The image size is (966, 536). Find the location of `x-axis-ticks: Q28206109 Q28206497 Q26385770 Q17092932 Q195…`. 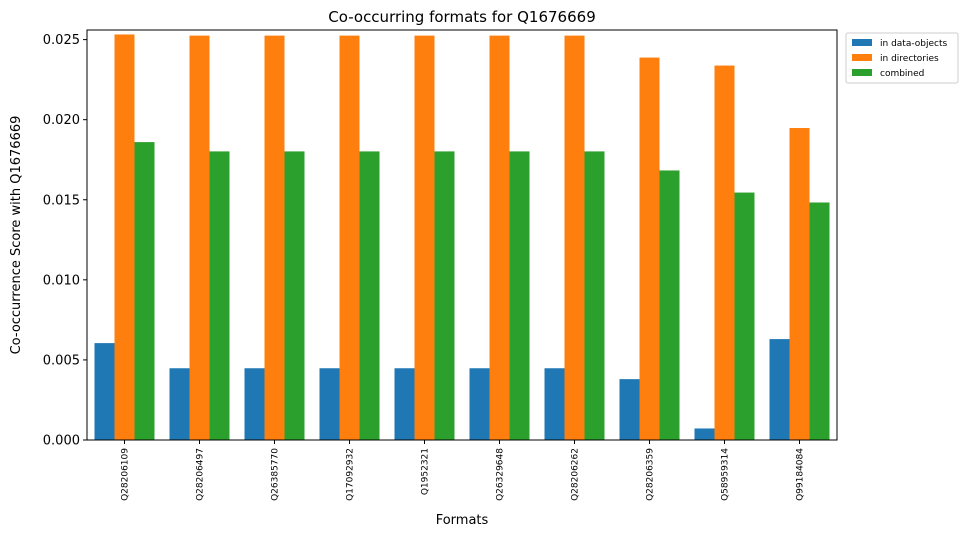

x-axis-ticks: Q28206109 Q28206497 Q26385770 Q17092932 Q195… is located at coordinates (463, 470).